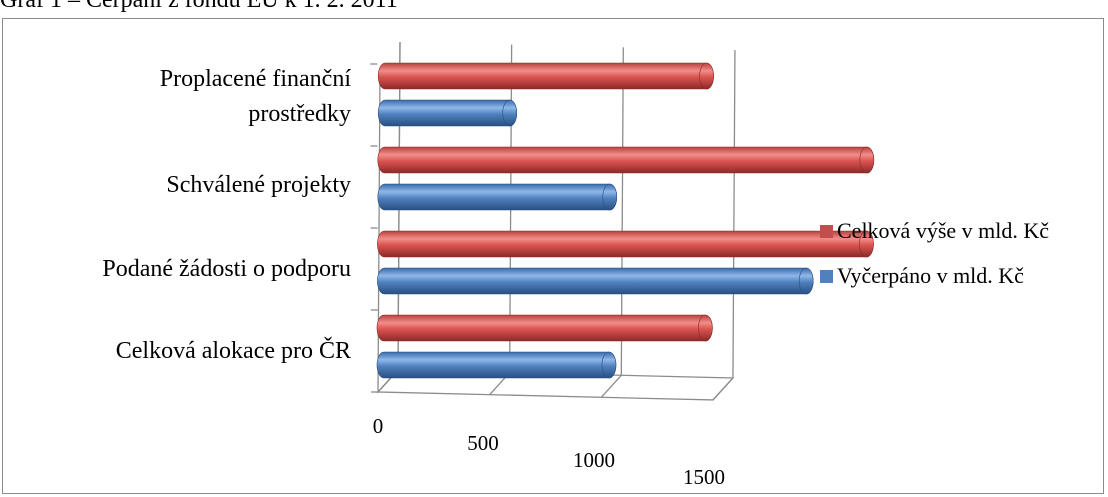 The height and width of the screenshot is (497, 1108). I want to click on category-label: Podané žádosti o podporu, so click(226, 269).